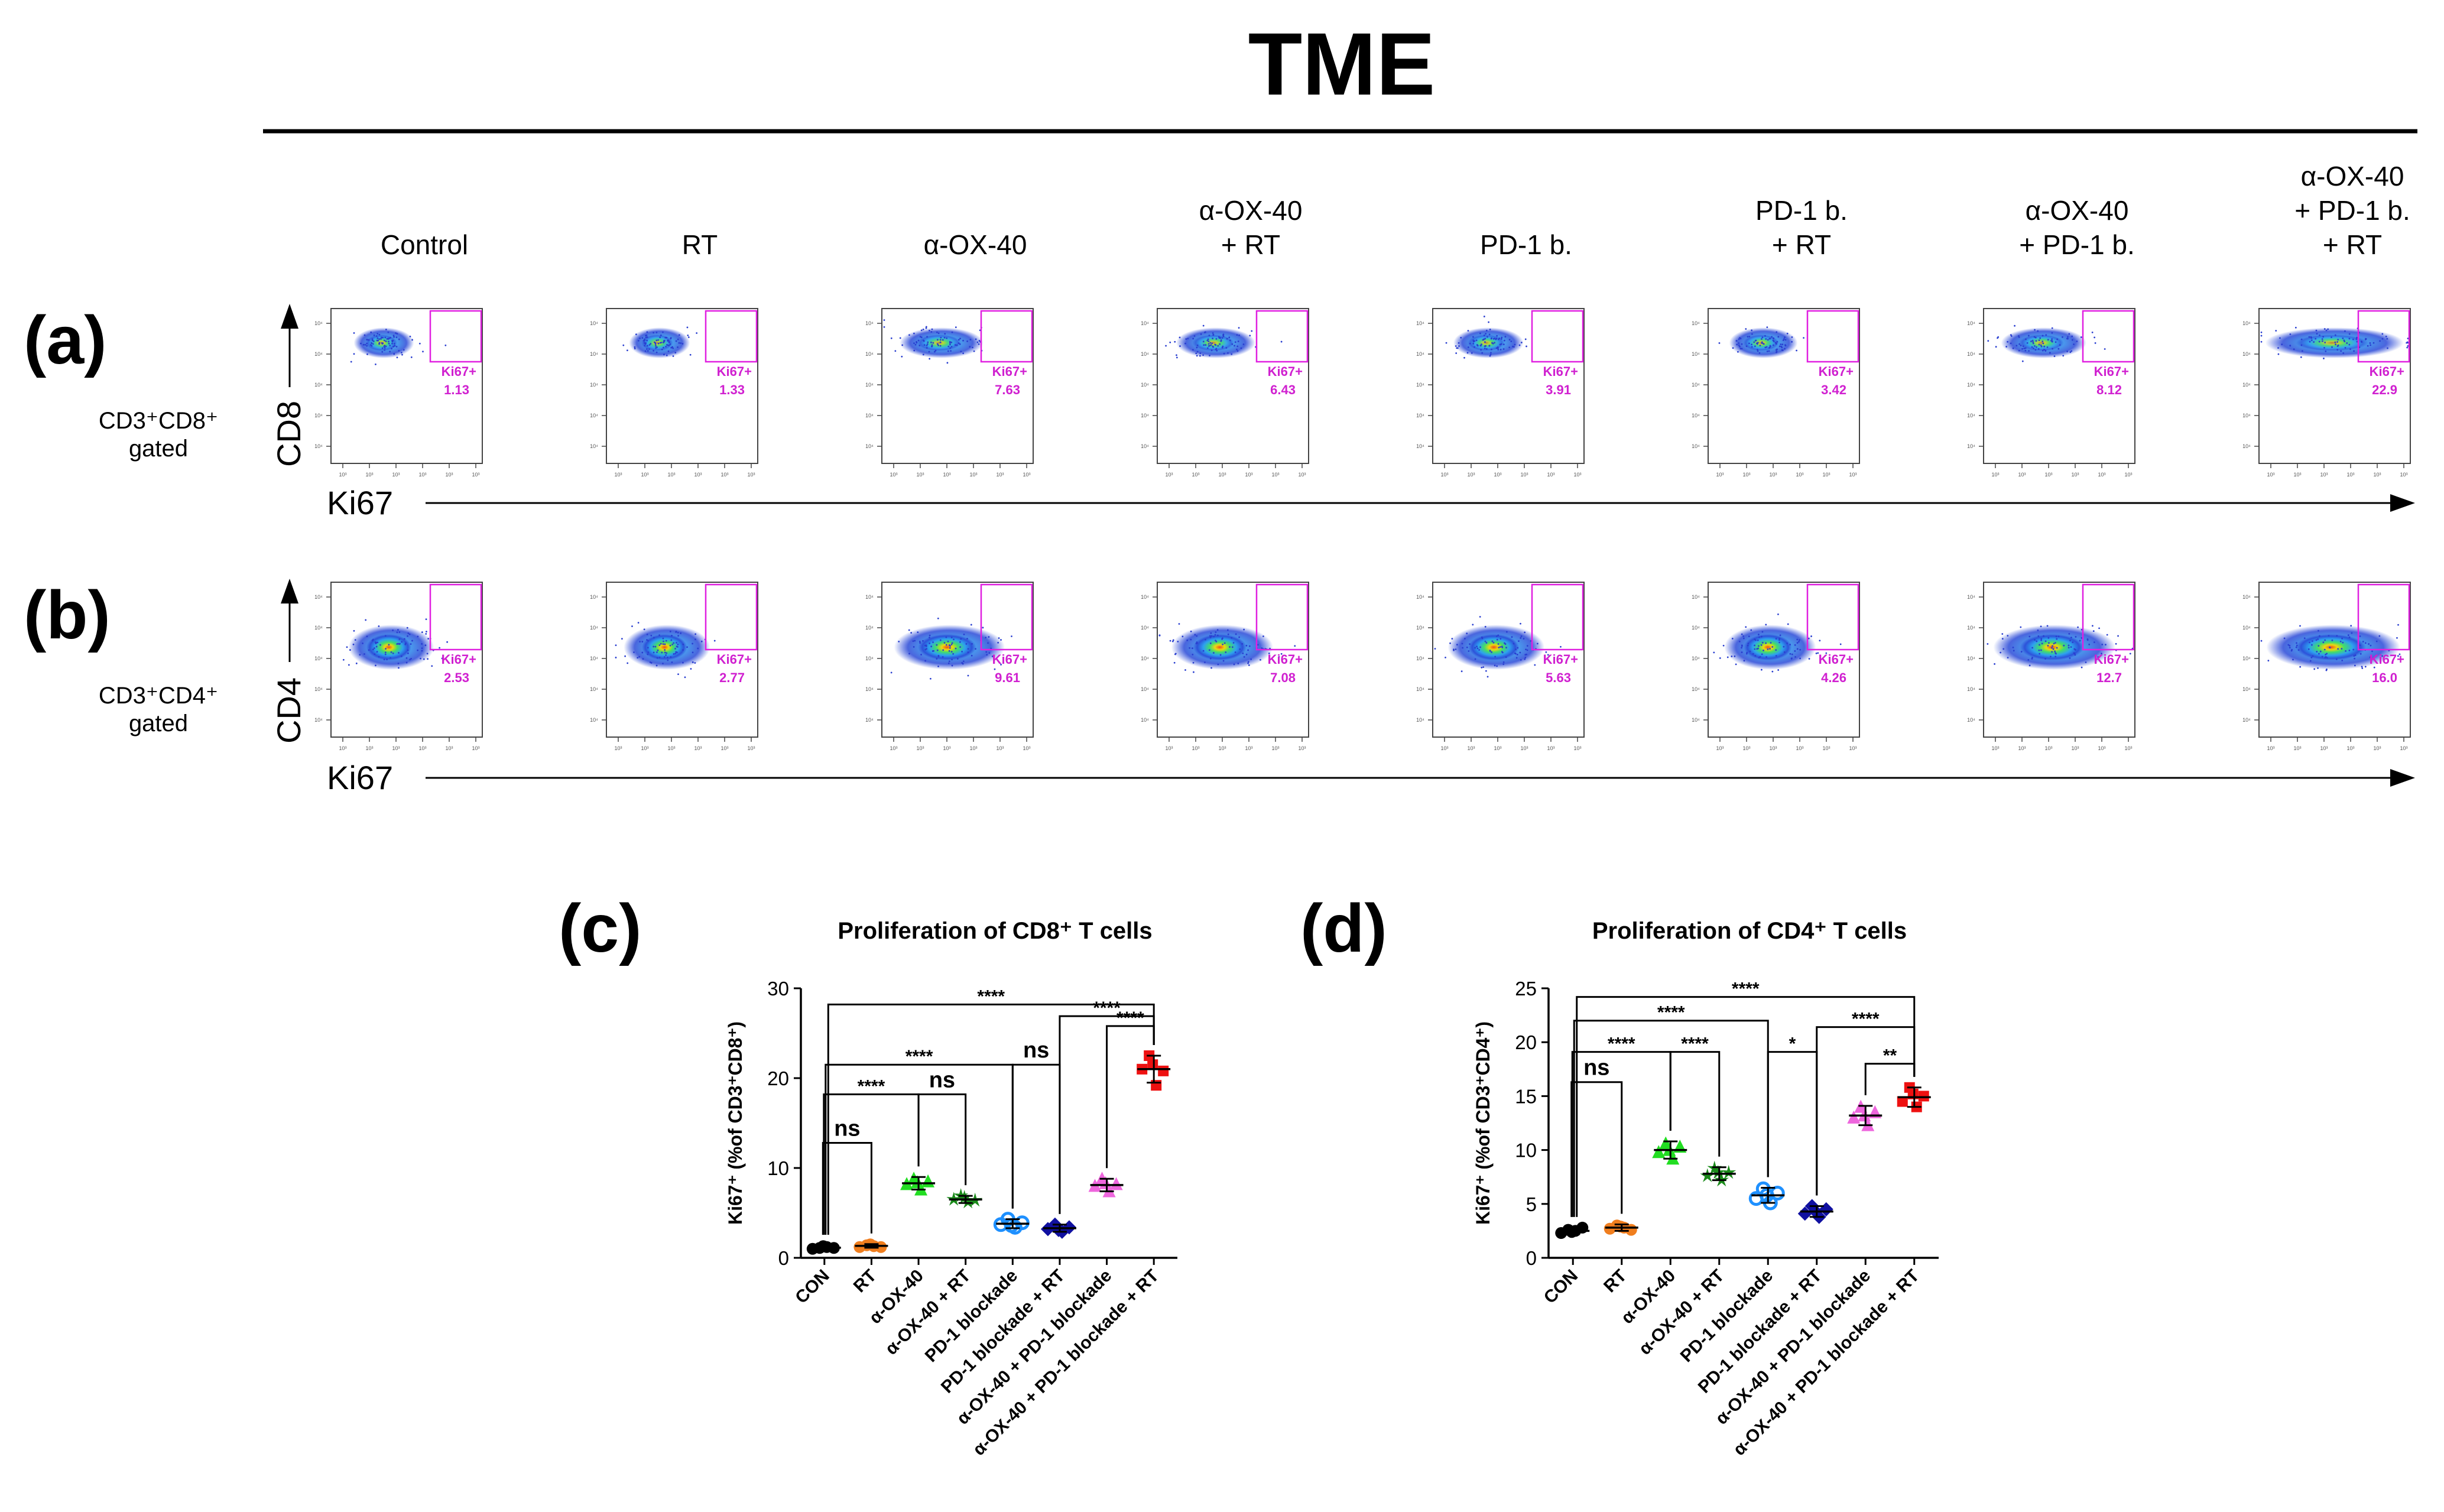 The image size is (2444, 1512). Describe the element at coordinates (1596, 1149) in the screenshot. I see `significance-bracket` at that location.